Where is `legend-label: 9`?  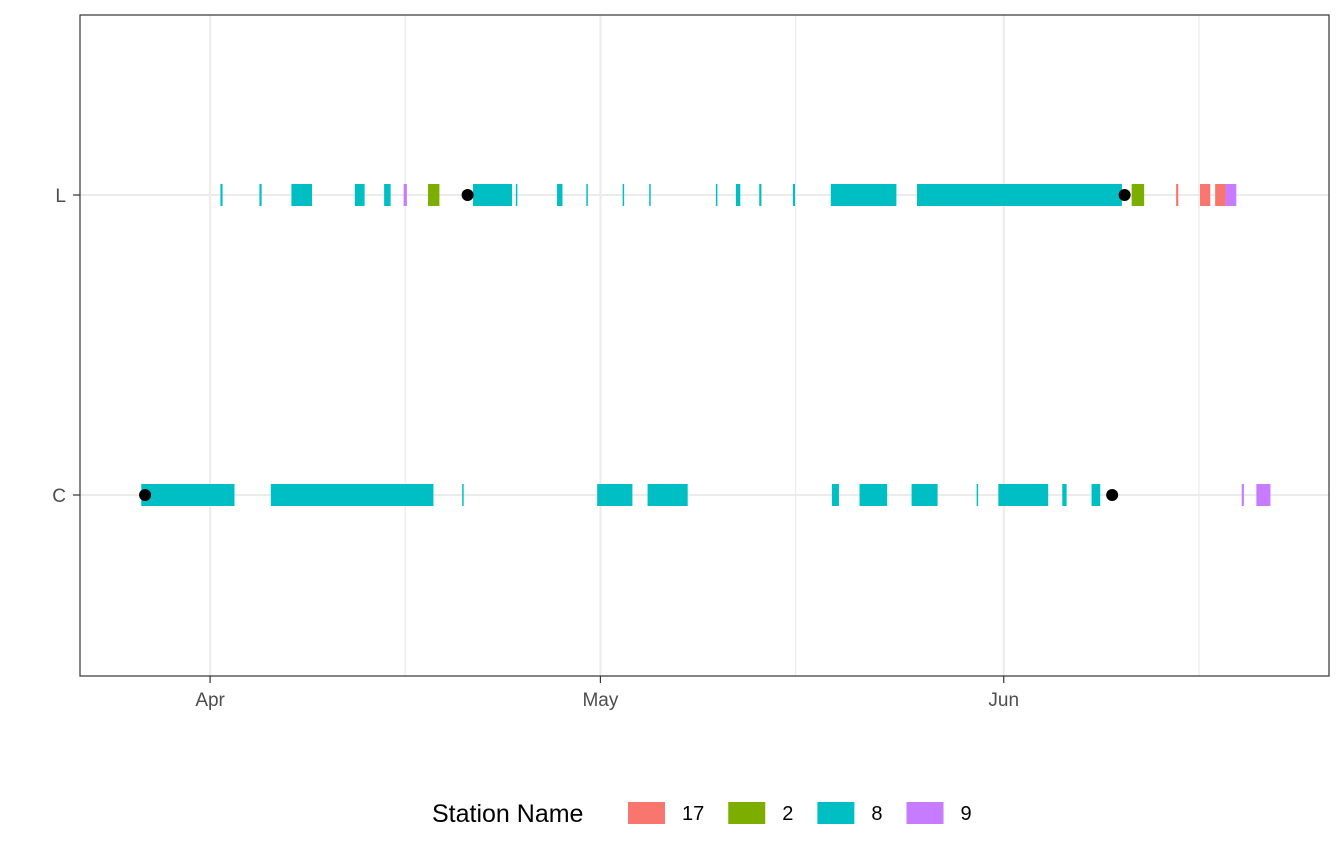
legend-label: 9 is located at coordinates (966, 814).